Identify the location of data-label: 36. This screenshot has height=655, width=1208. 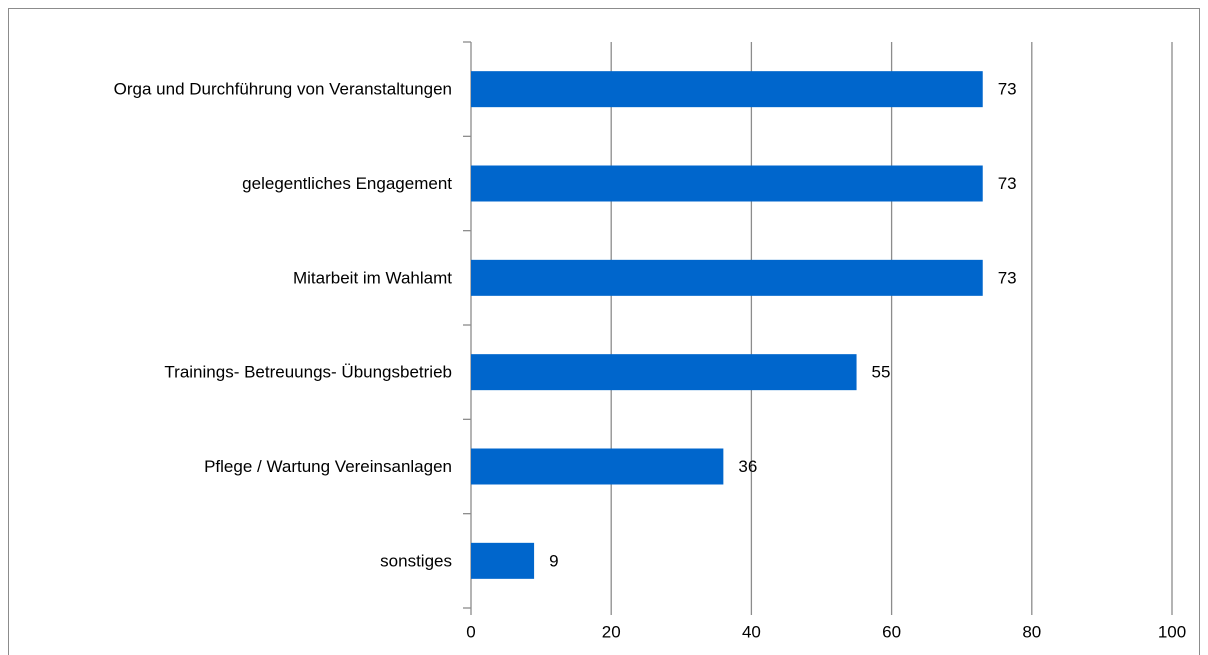
(747, 466).